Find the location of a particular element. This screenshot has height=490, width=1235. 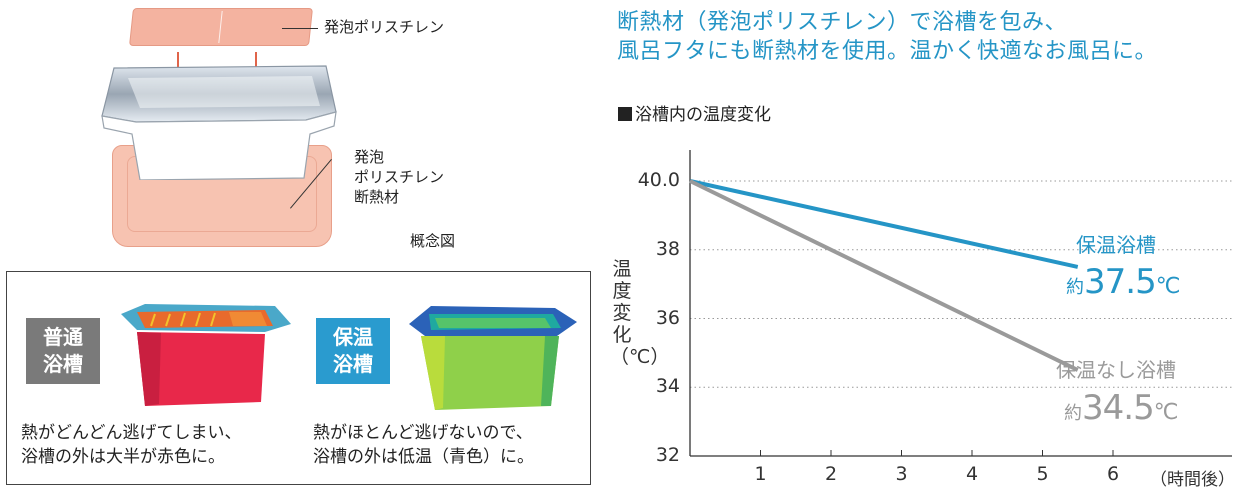

insulated-tub-thermal-image is located at coordinates (493, 358).